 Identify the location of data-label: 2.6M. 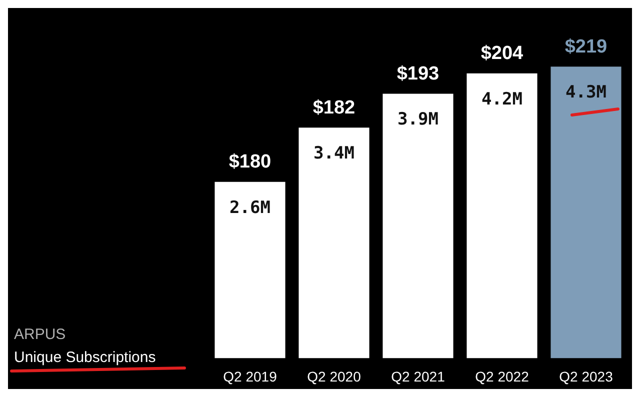
(250, 208).